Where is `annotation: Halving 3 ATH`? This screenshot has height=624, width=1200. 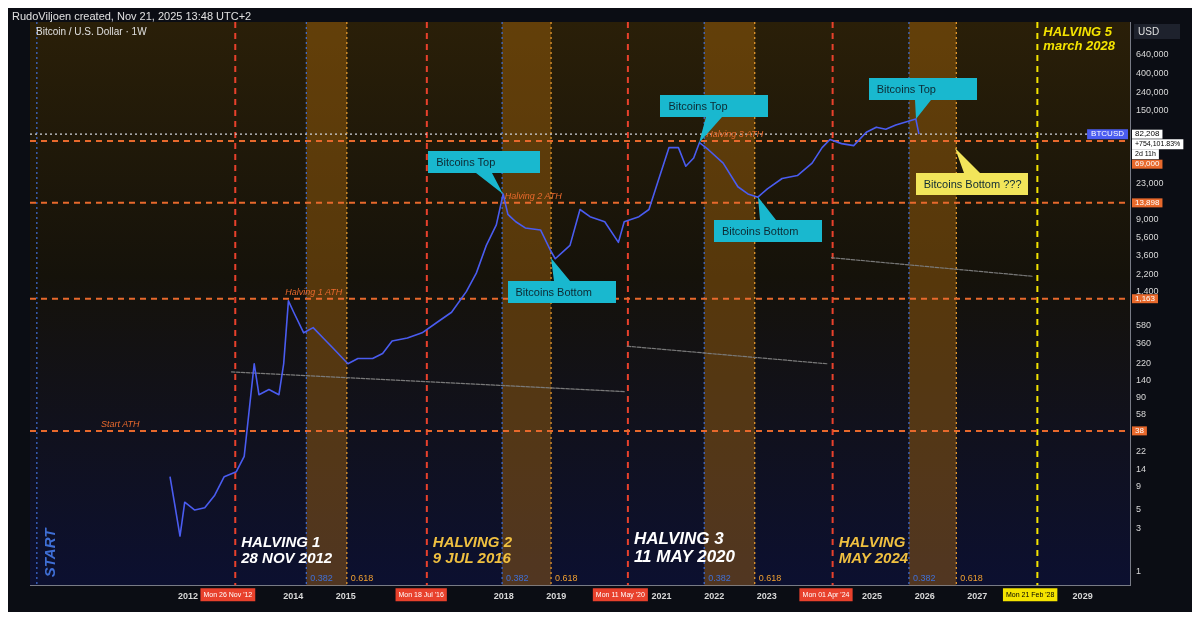
annotation: Halving 3 ATH is located at coordinates (735, 133).